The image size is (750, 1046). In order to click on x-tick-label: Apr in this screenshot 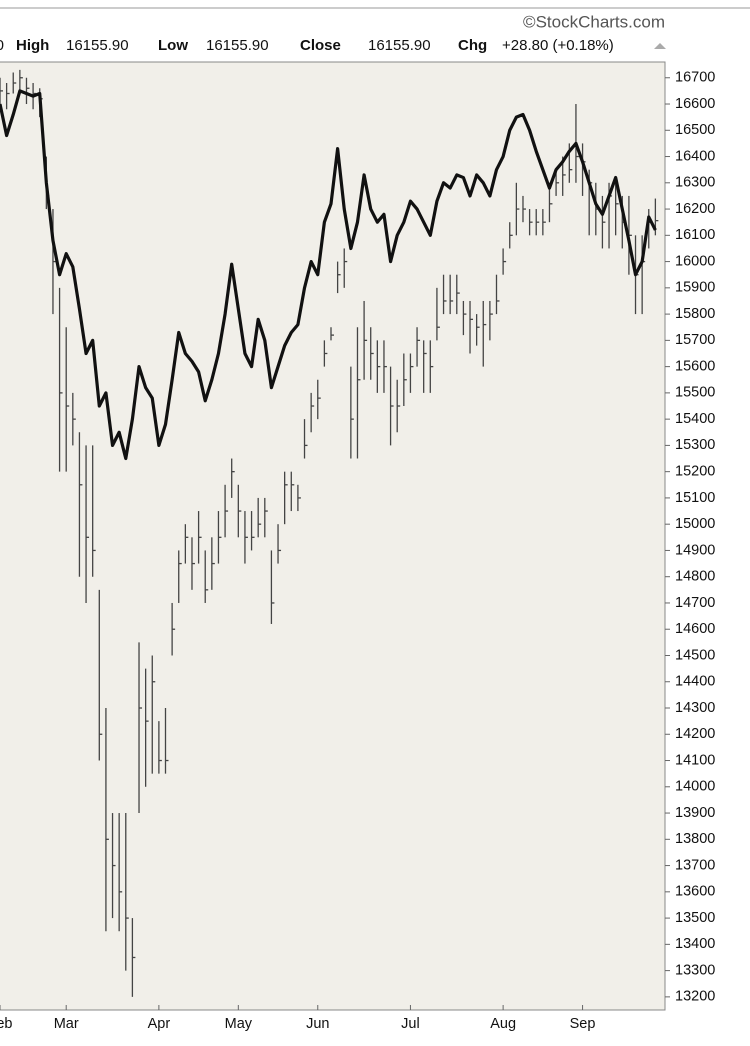, I will do `click(159, 1024)`.